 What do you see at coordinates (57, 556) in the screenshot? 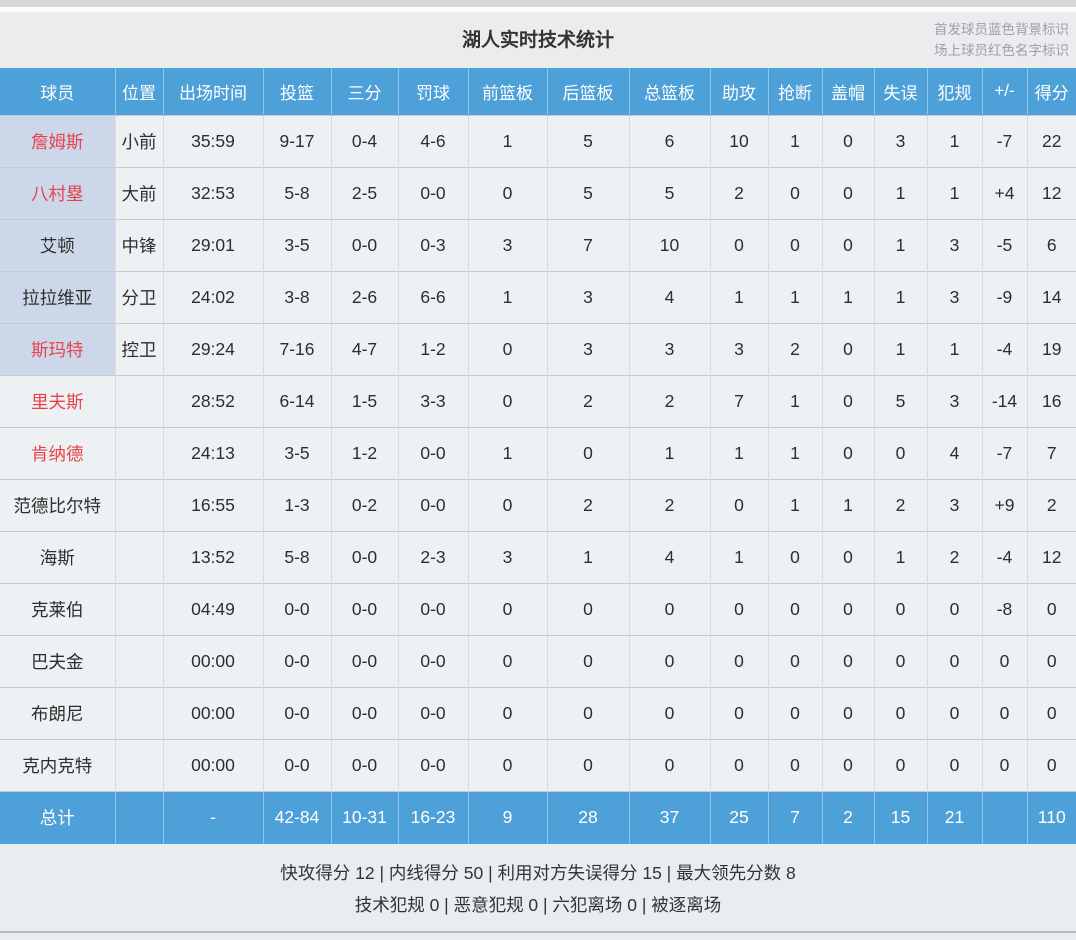
I see `player-name-cell: 海斯` at bounding box center [57, 556].